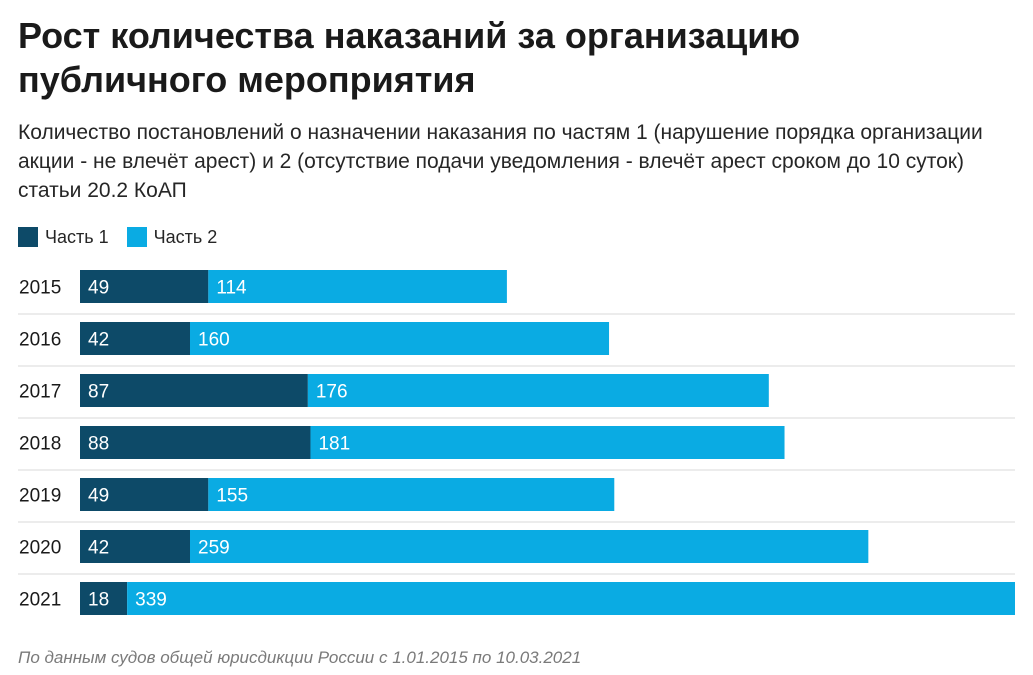 This screenshot has width=1033, height=675. Describe the element at coordinates (144, 286) in the screenshot. I see `bar-2015-part1` at that location.